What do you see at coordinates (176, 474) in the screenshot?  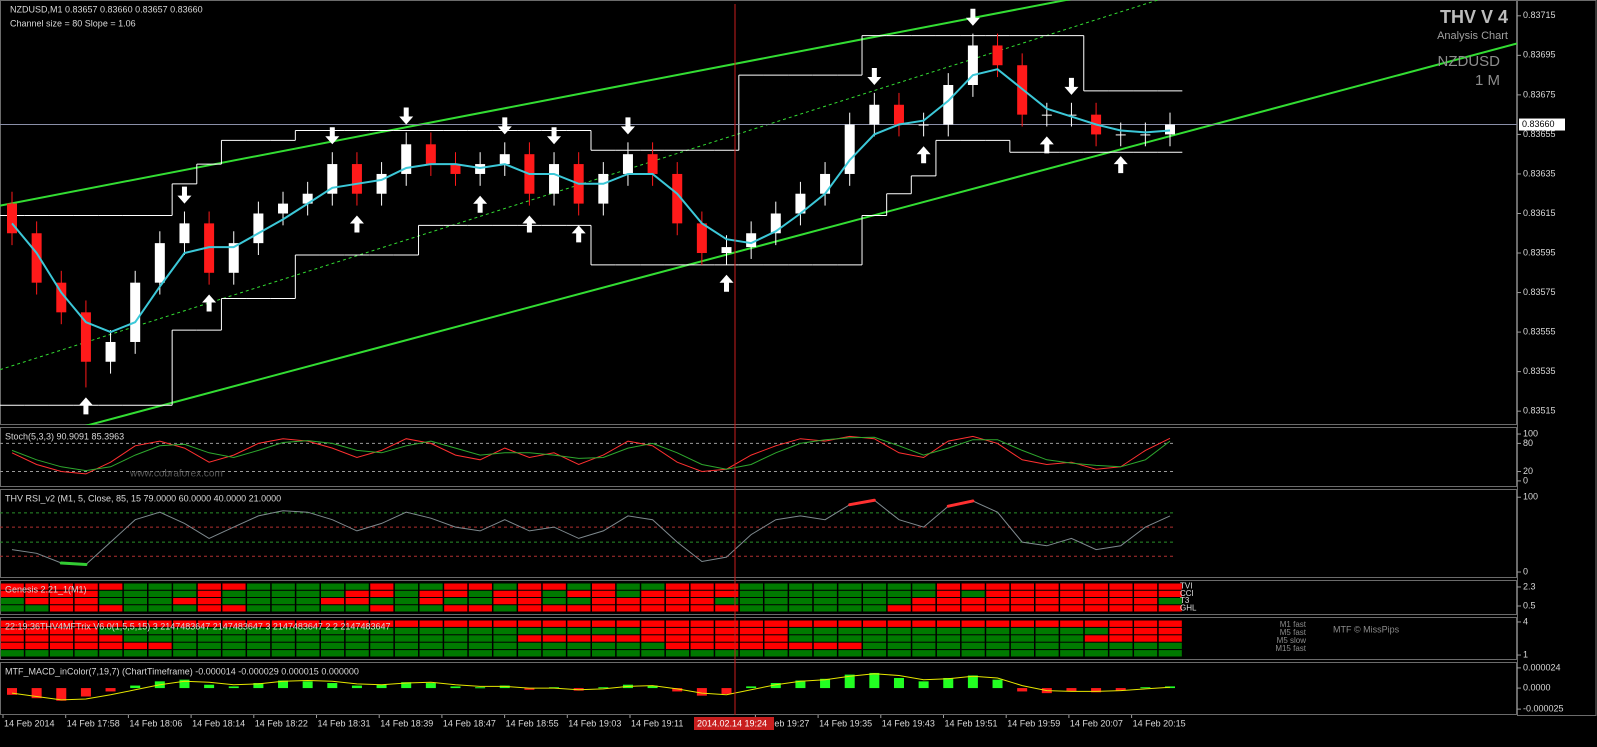 I see `watermark: www.cobraforex.com` at bounding box center [176, 474].